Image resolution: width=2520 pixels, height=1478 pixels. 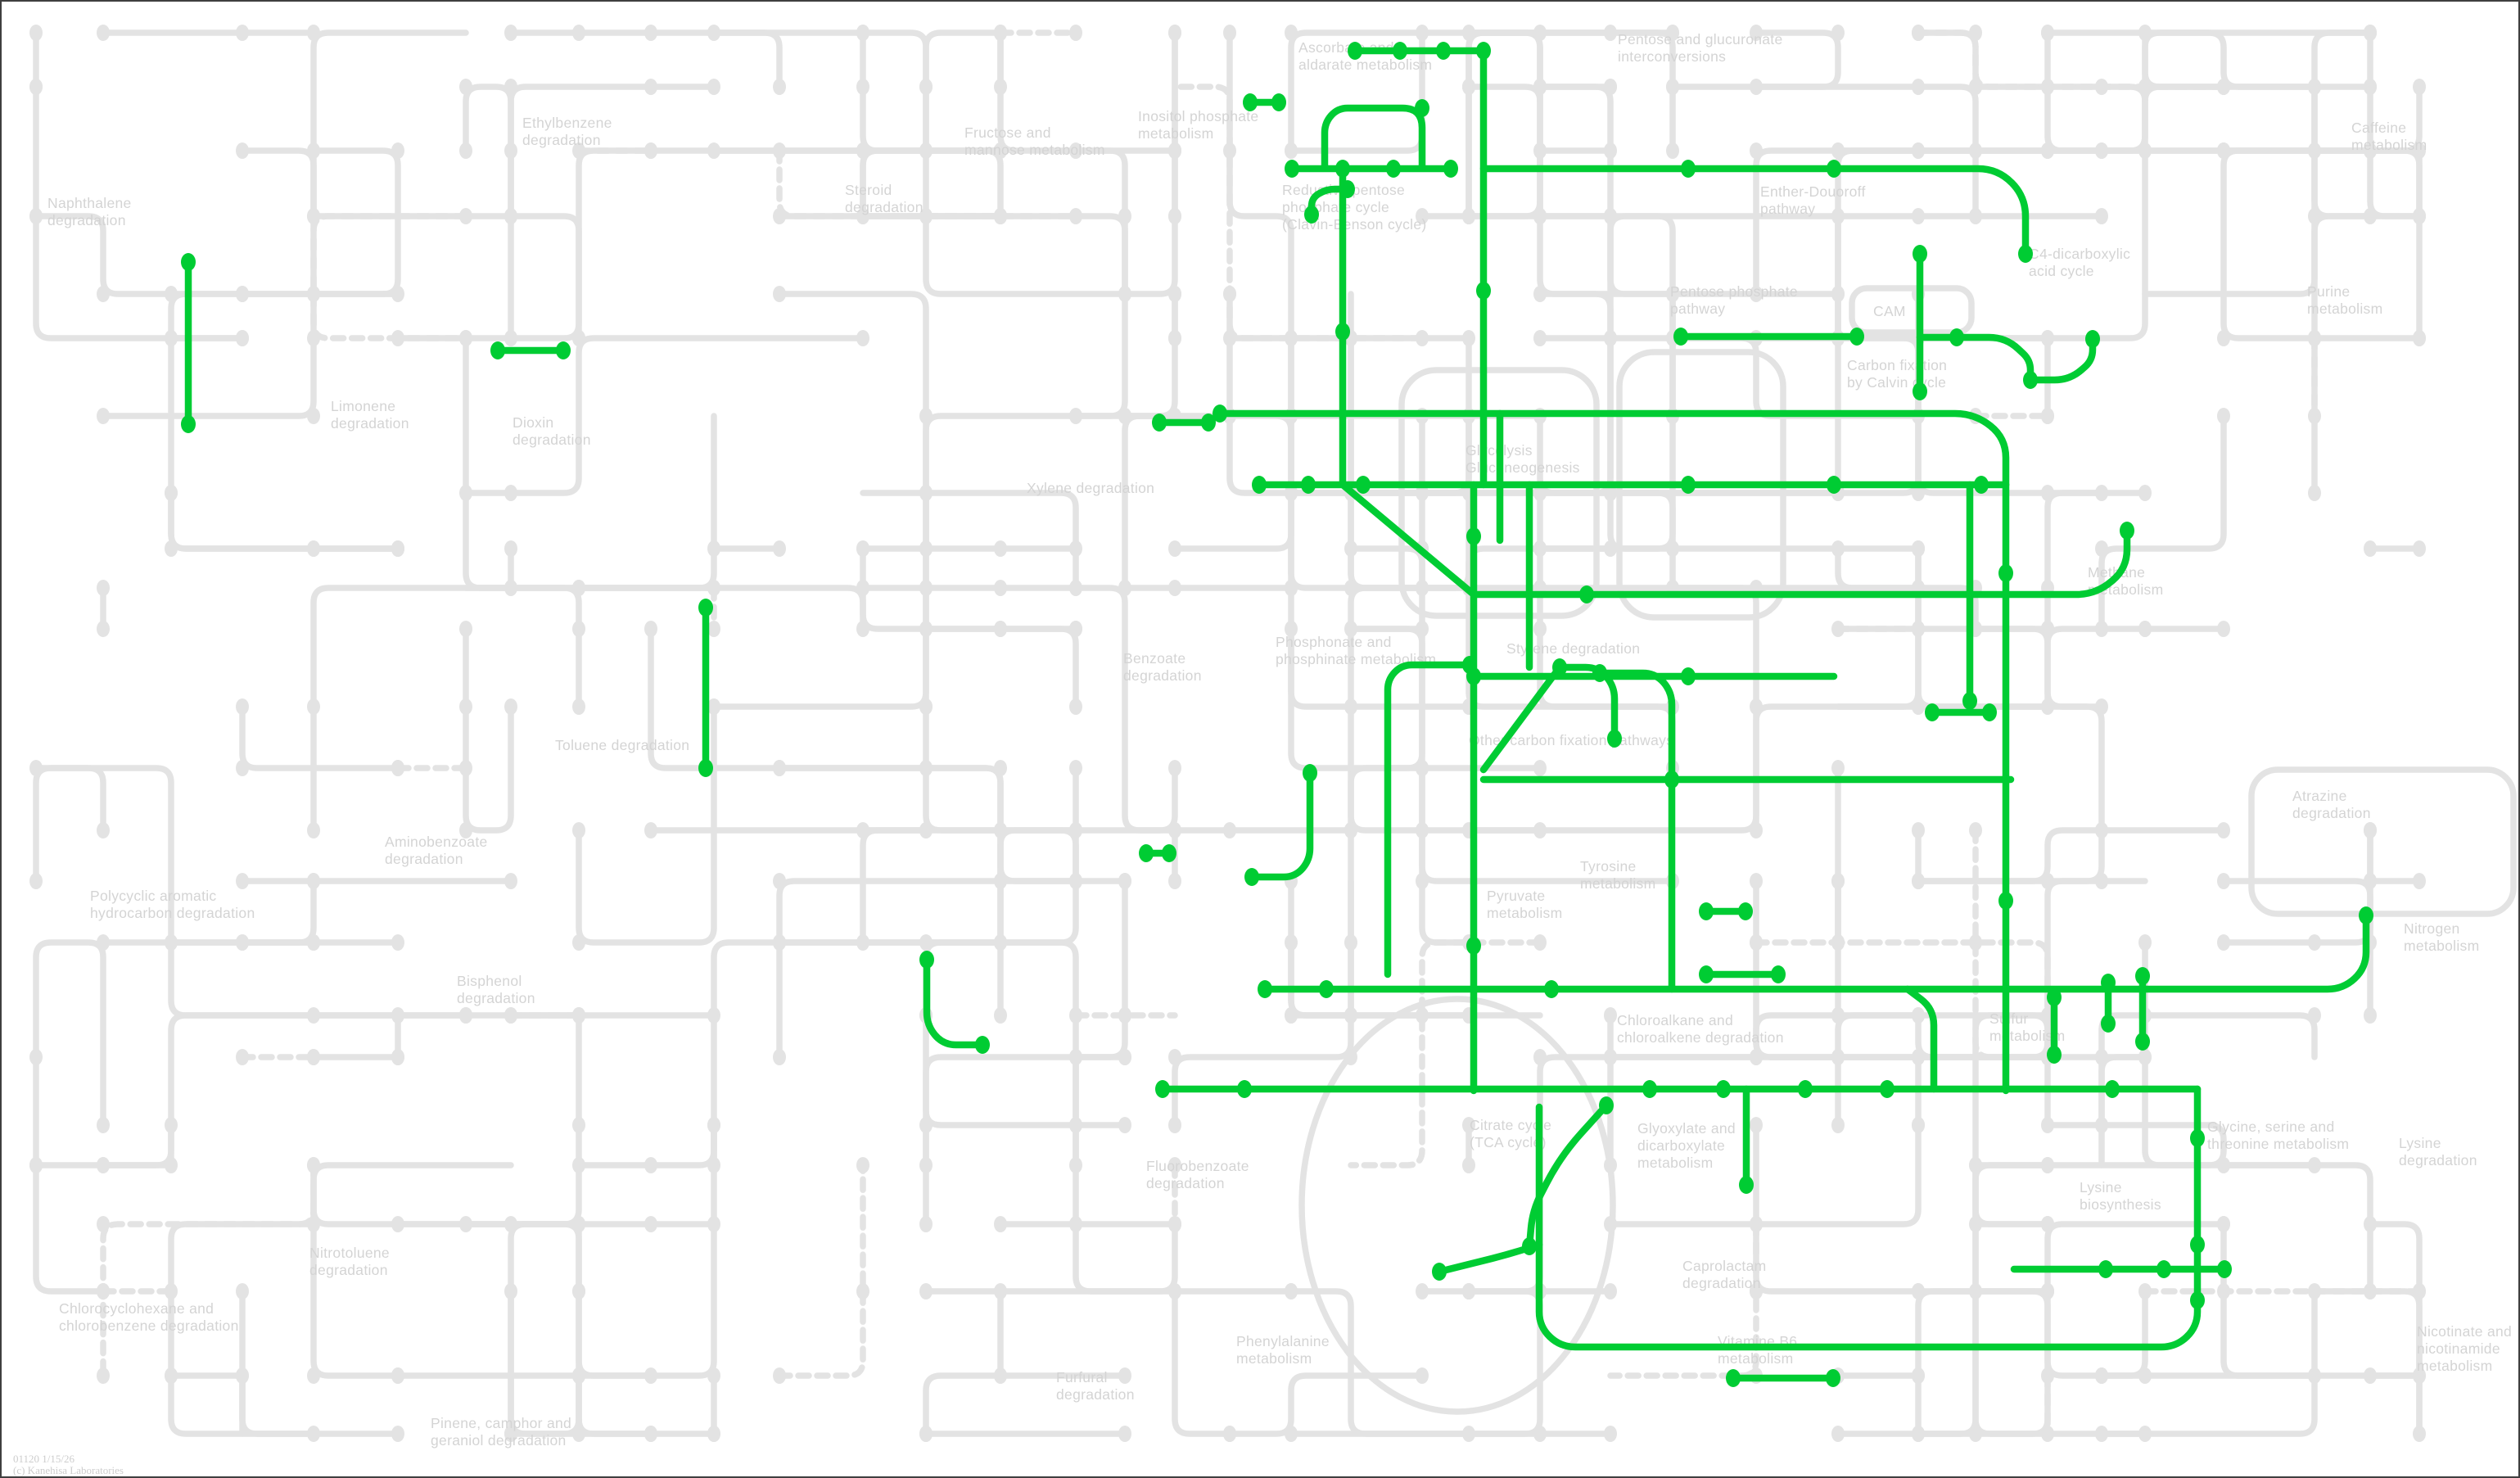 I want to click on pathway-label-c4-dicarboxylic-acid-cycle: C4-dicarboxylic acid cycle, so click(x=2079, y=262).